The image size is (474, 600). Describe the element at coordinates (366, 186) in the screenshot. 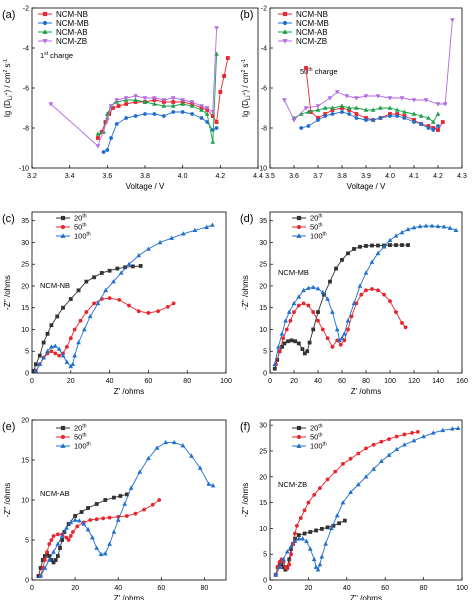

I see `x-axis-label: Voltage / V` at that location.